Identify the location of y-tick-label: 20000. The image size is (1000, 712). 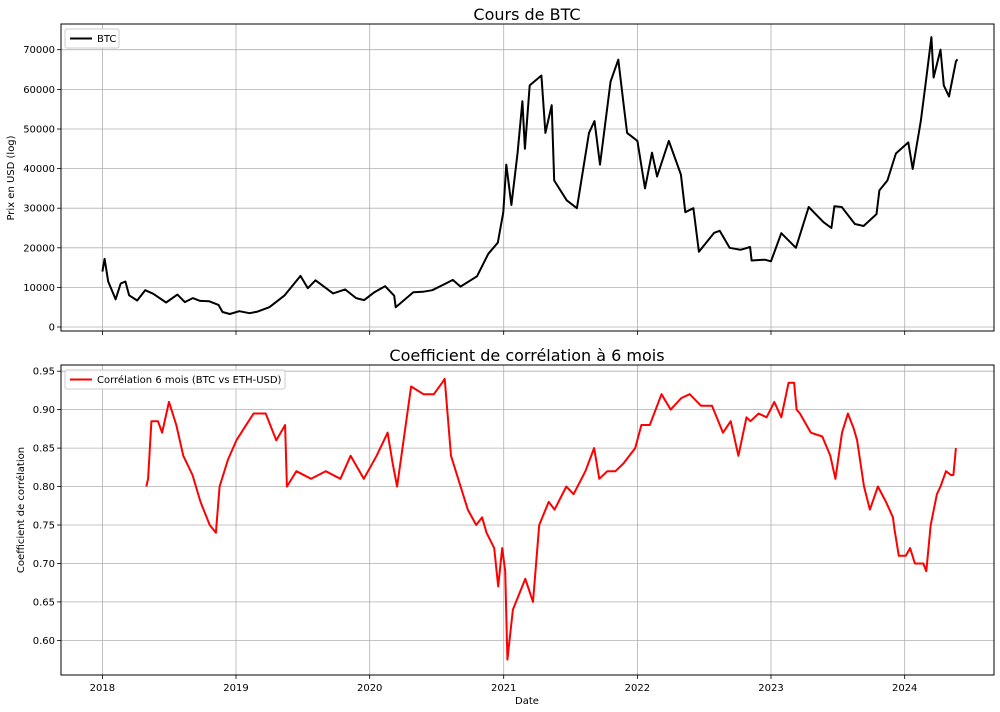
(39, 248).